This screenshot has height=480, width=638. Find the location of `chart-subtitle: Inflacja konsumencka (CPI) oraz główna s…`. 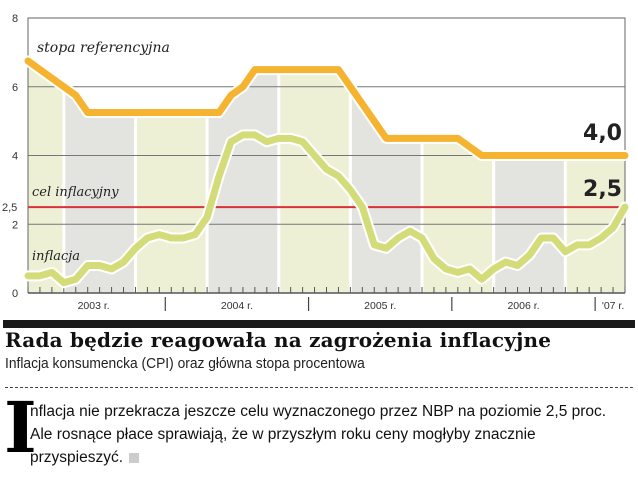

chart-subtitle: Inflacja konsumencka (CPI) oraz główna s… is located at coordinates (185, 363).